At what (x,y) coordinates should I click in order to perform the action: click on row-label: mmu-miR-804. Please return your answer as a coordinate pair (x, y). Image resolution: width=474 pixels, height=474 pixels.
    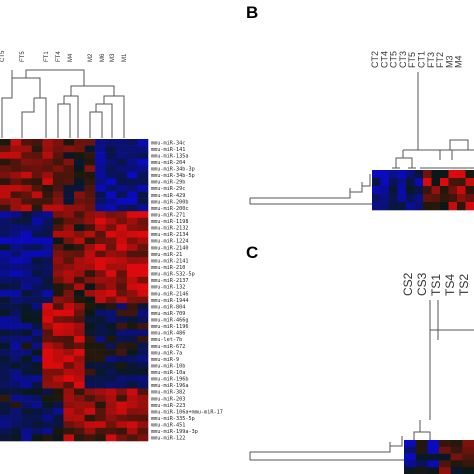
    Looking at the image, I should click on (168, 307).